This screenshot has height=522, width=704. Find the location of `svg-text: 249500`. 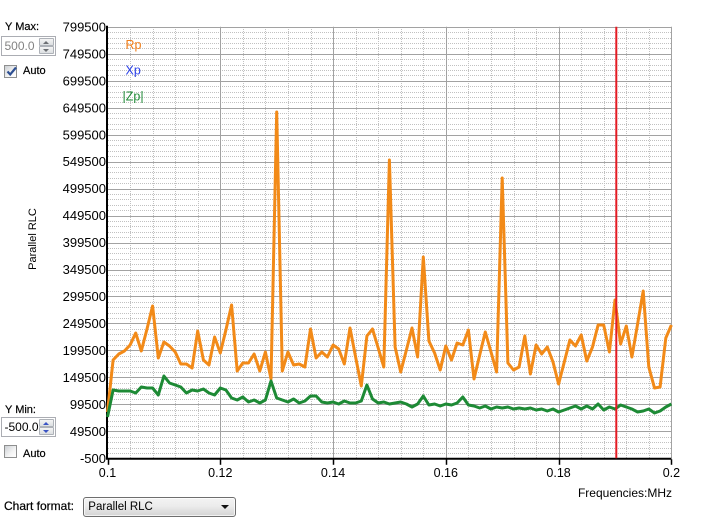

svg-text: 249500 is located at coordinates (84, 323).